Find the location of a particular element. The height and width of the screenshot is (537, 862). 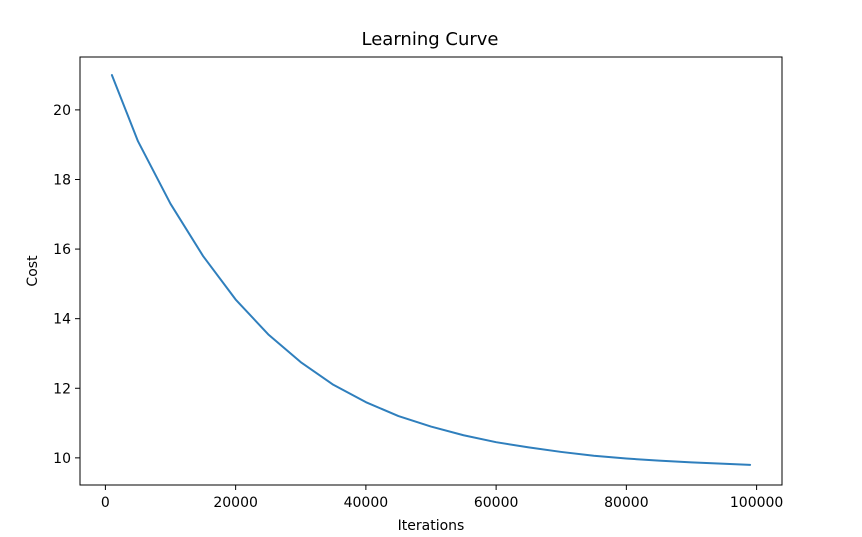

x-tick-label: 60000 is located at coordinates (496, 503).